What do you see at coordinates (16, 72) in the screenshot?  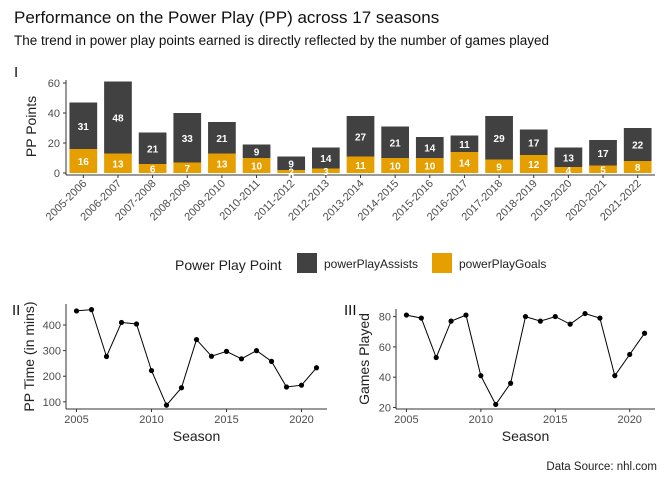 I see `panel-tag-1: I` at bounding box center [16, 72].